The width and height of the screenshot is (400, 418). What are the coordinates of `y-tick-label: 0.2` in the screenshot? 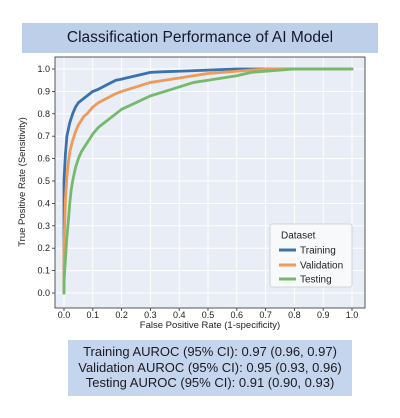 It's located at (43, 248).